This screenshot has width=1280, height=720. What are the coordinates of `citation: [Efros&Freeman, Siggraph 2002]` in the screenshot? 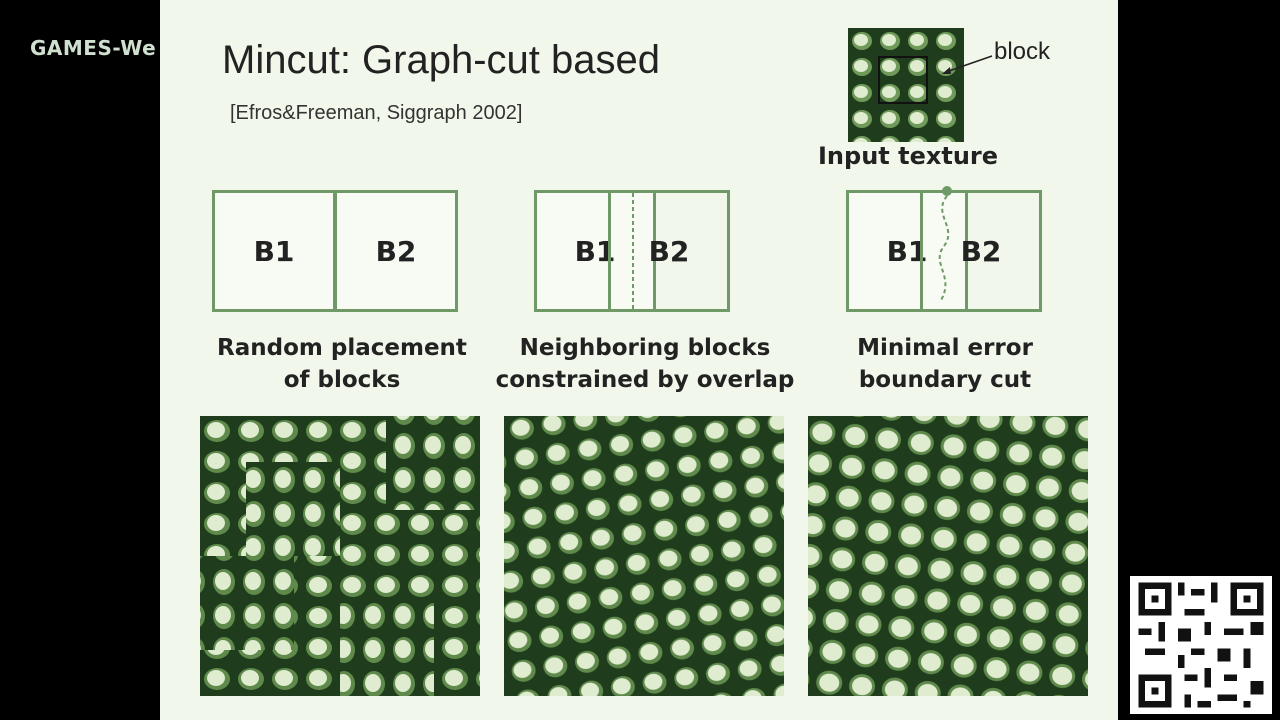 It's located at (376, 113).